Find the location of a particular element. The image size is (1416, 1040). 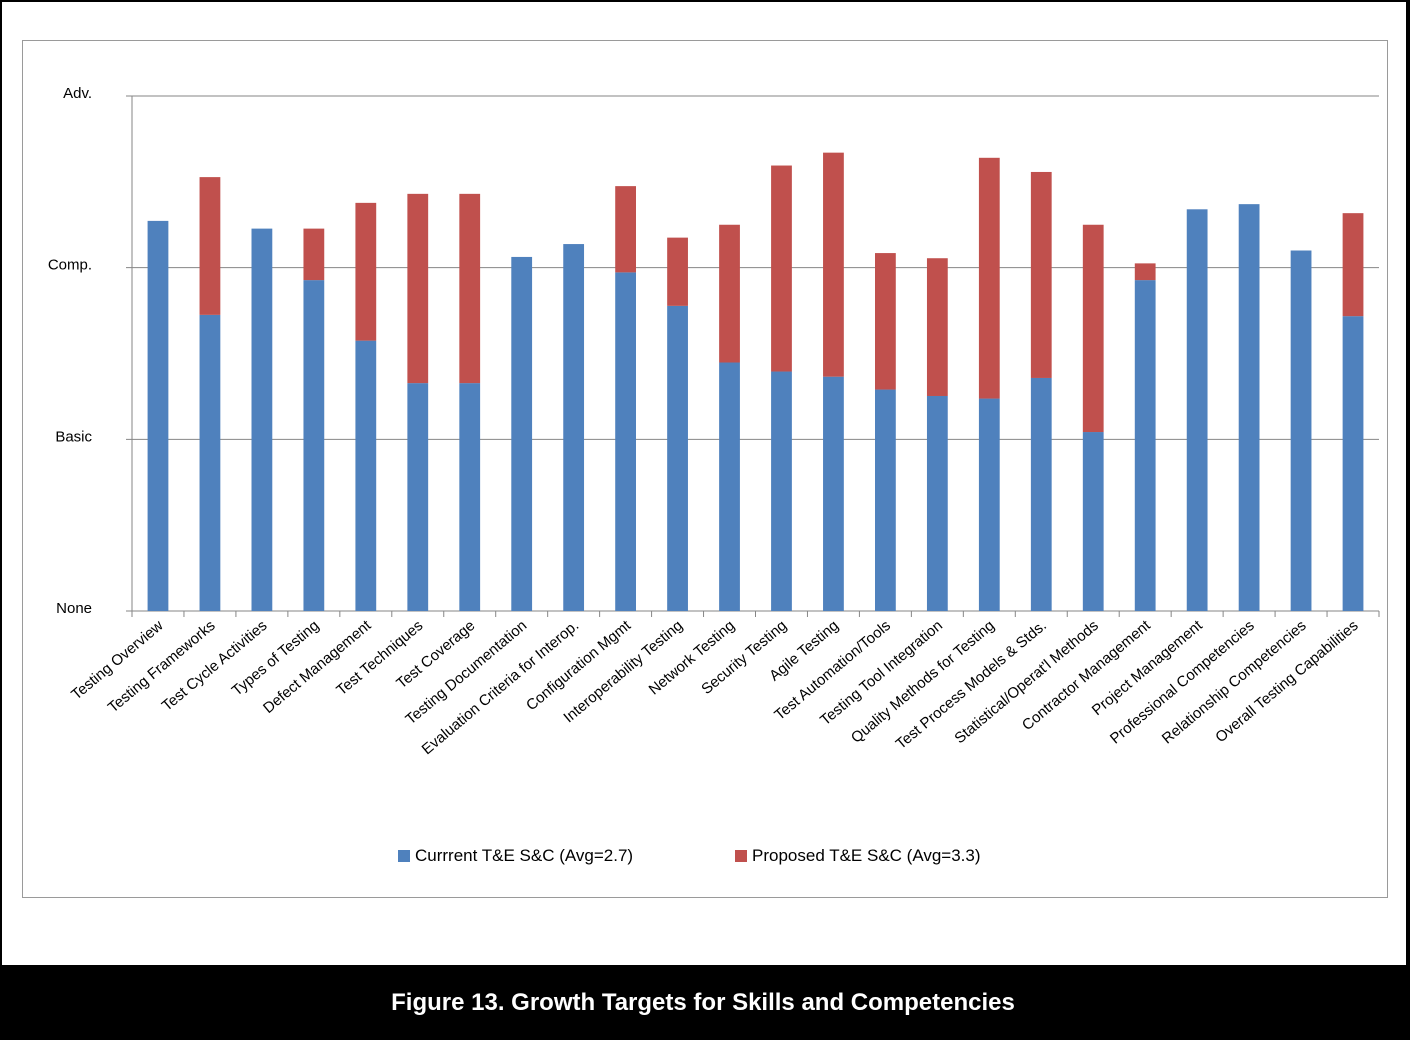

legend-swatch-current is located at coordinates (404, 856).